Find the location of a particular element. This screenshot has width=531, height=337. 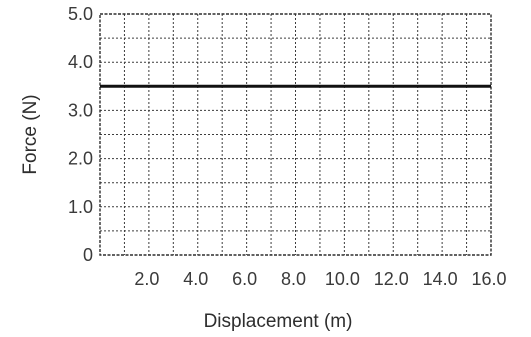

y-axis-title: Force (N) is located at coordinates (30, 134).